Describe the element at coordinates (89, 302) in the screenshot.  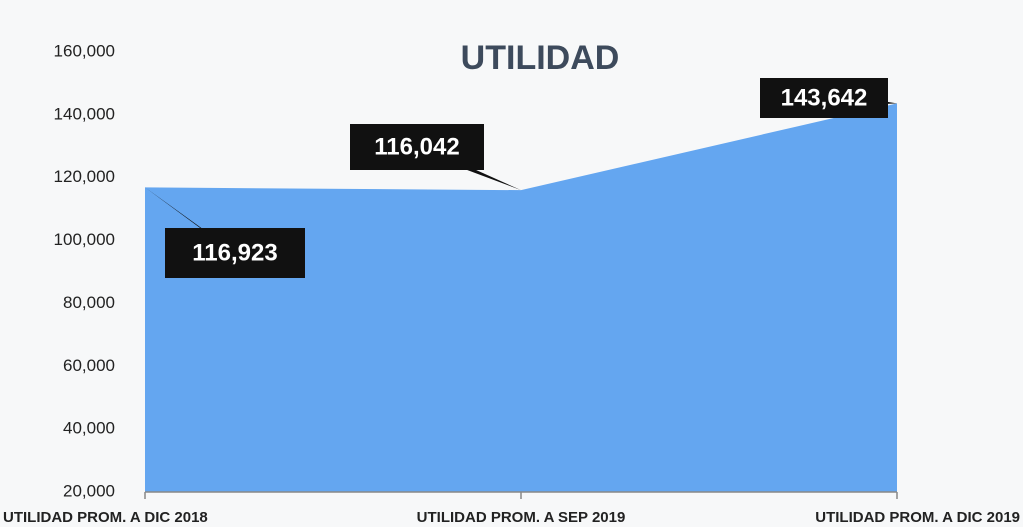
I see `y-tick-label: 80,000` at that location.